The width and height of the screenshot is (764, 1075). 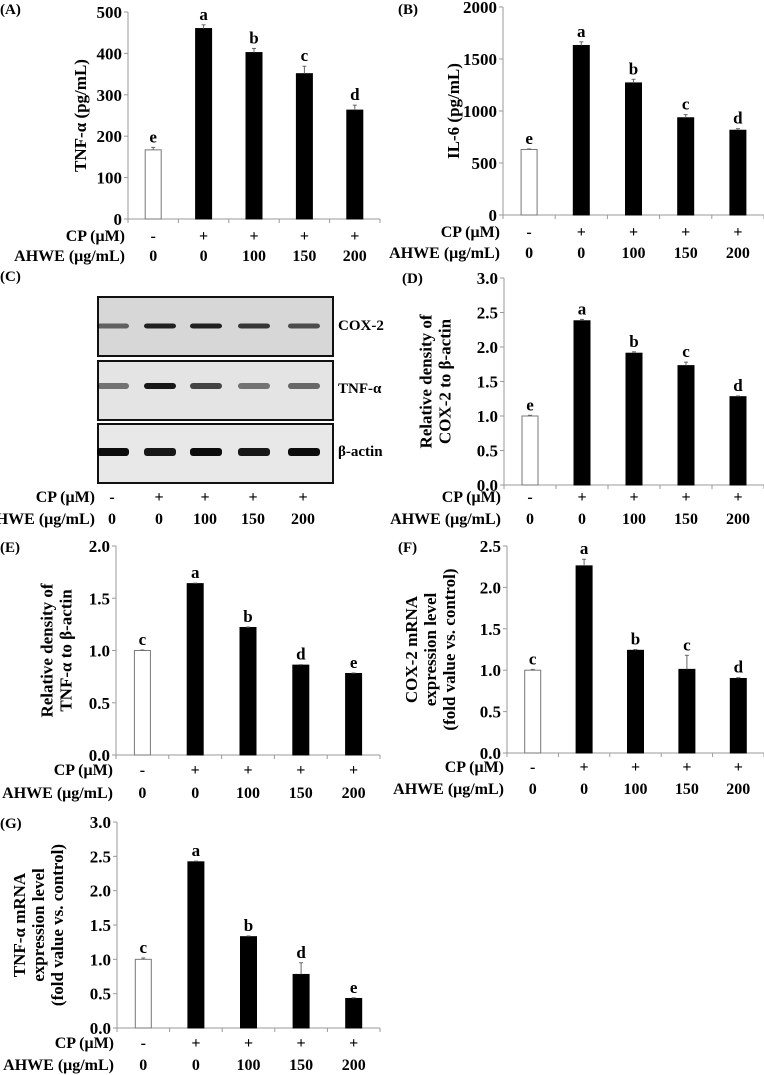 I want to click on panel-label: (D), so click(x=412, y=279).